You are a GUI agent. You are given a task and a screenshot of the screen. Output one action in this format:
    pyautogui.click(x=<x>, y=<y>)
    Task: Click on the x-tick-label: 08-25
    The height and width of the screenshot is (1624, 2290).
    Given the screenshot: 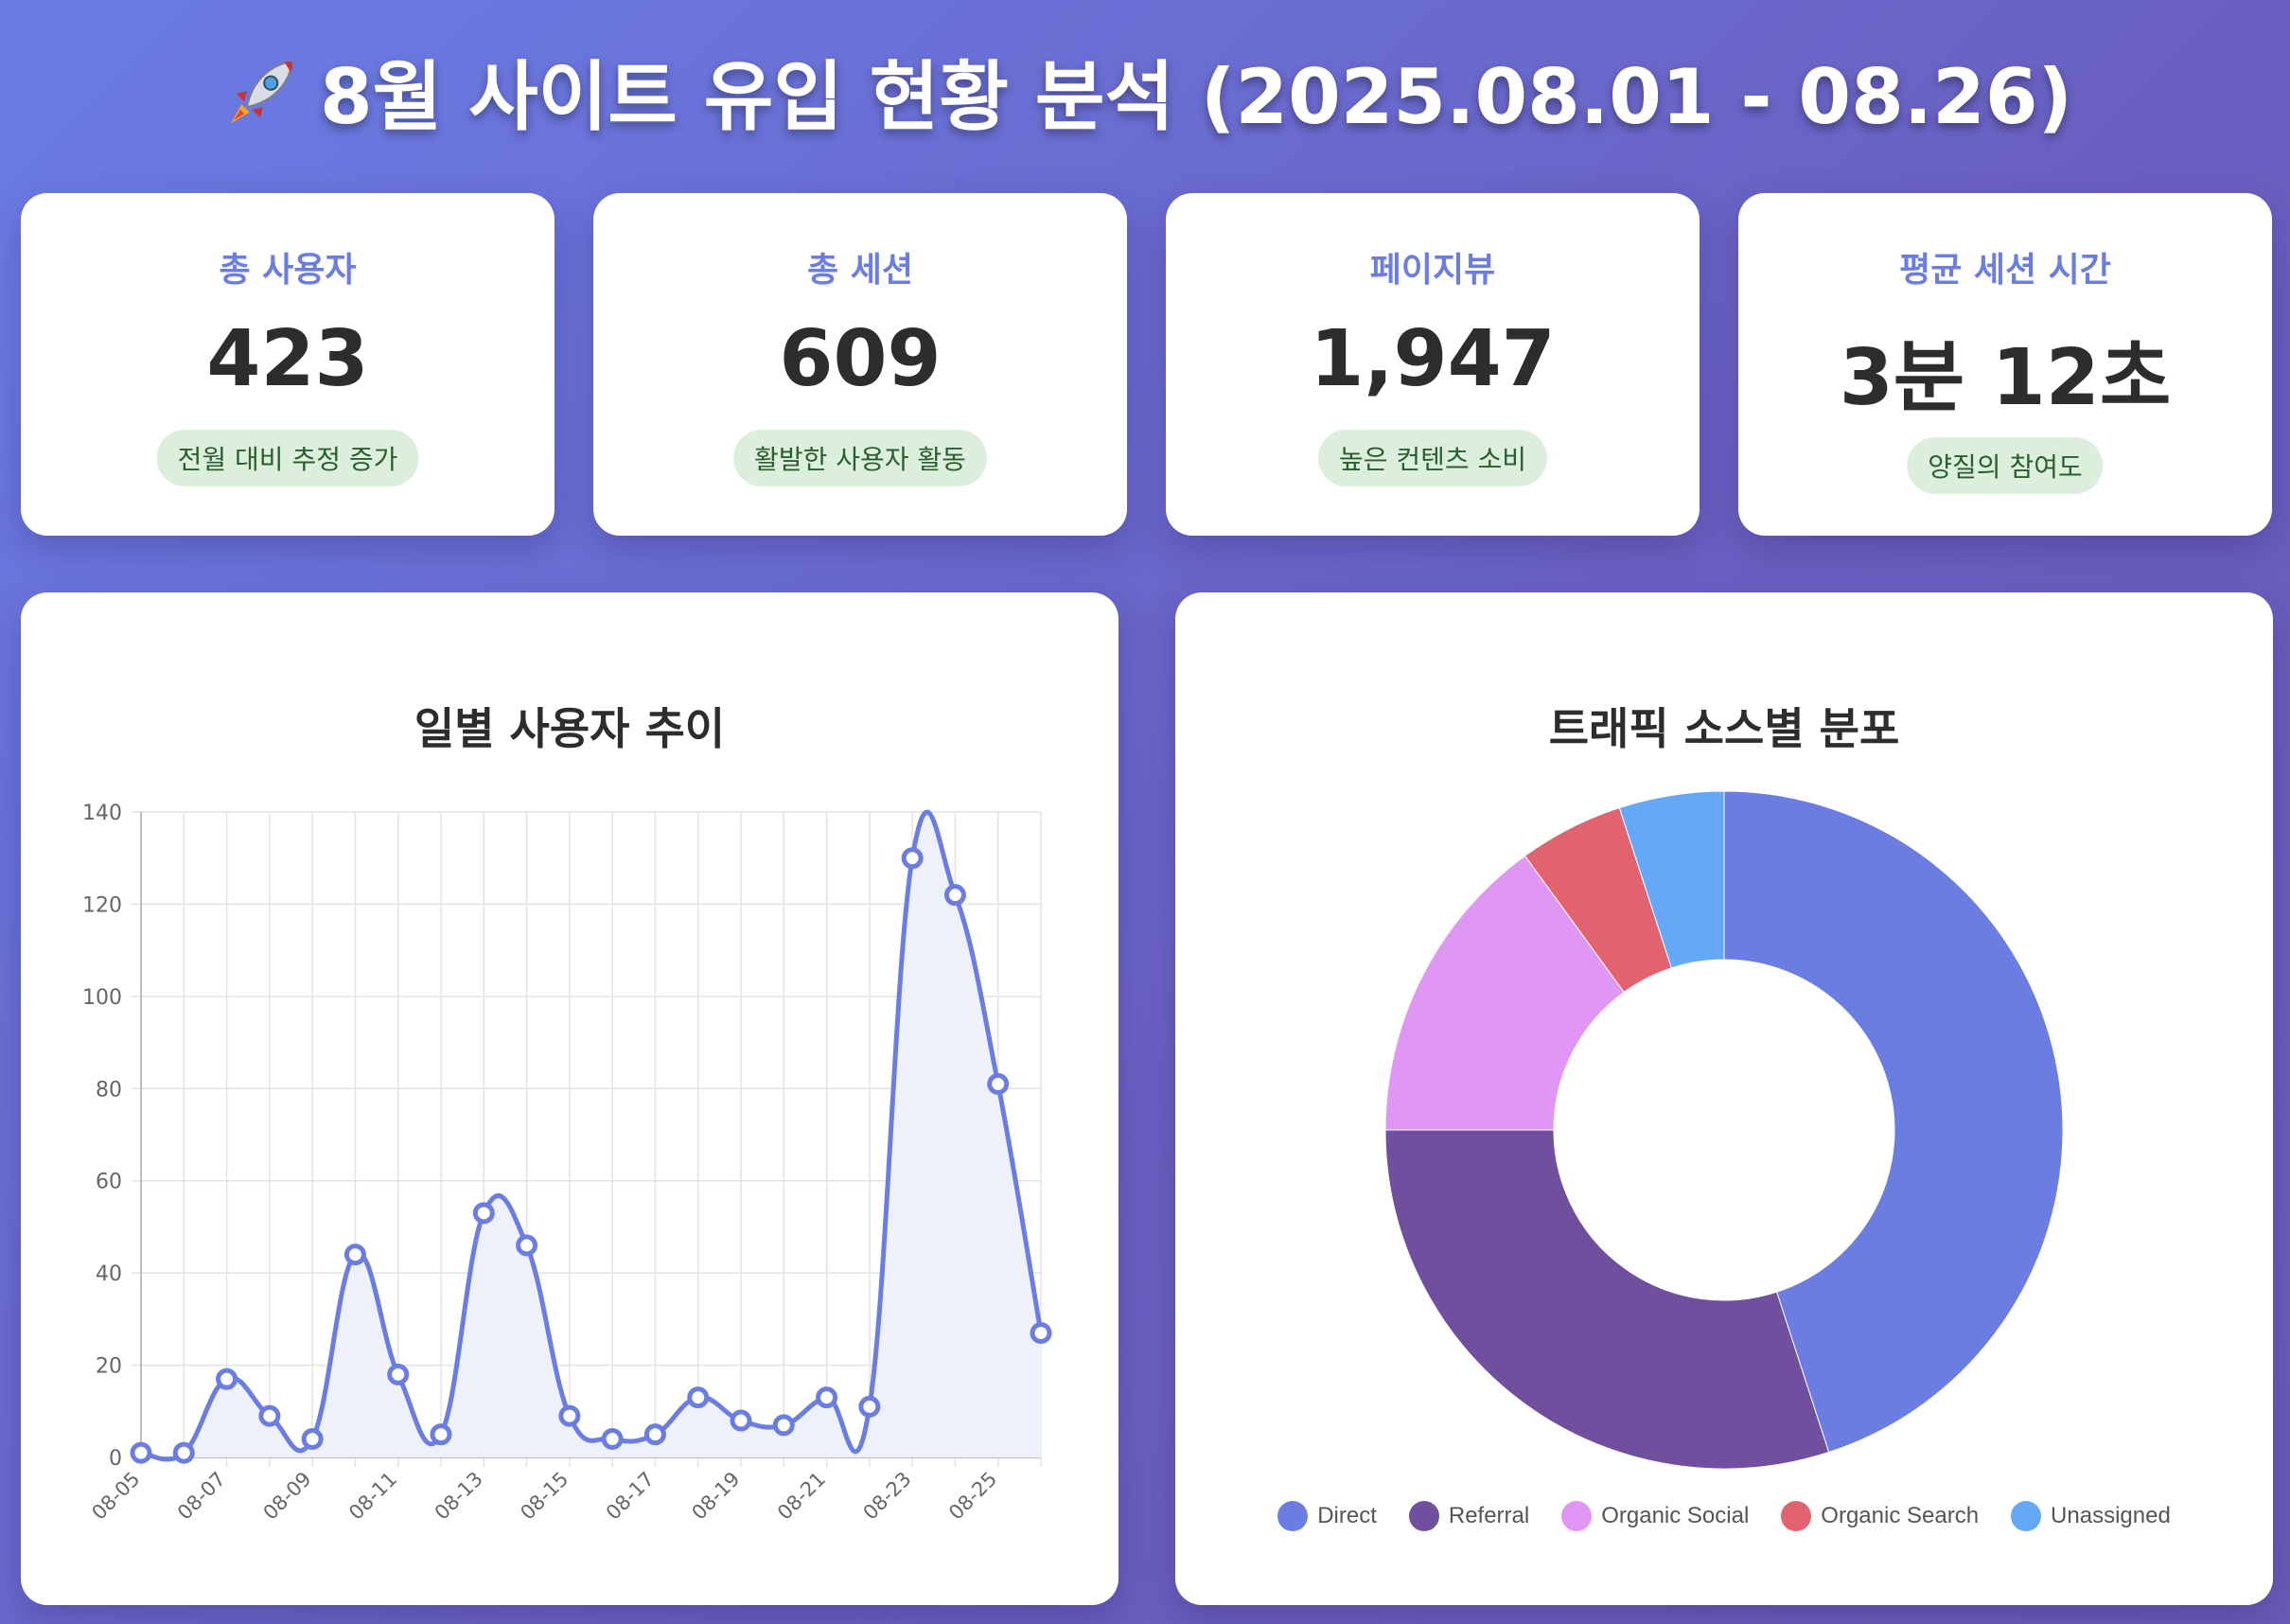 What is the action you would take?
    pyautogui.click(x=972, y=1497)
    